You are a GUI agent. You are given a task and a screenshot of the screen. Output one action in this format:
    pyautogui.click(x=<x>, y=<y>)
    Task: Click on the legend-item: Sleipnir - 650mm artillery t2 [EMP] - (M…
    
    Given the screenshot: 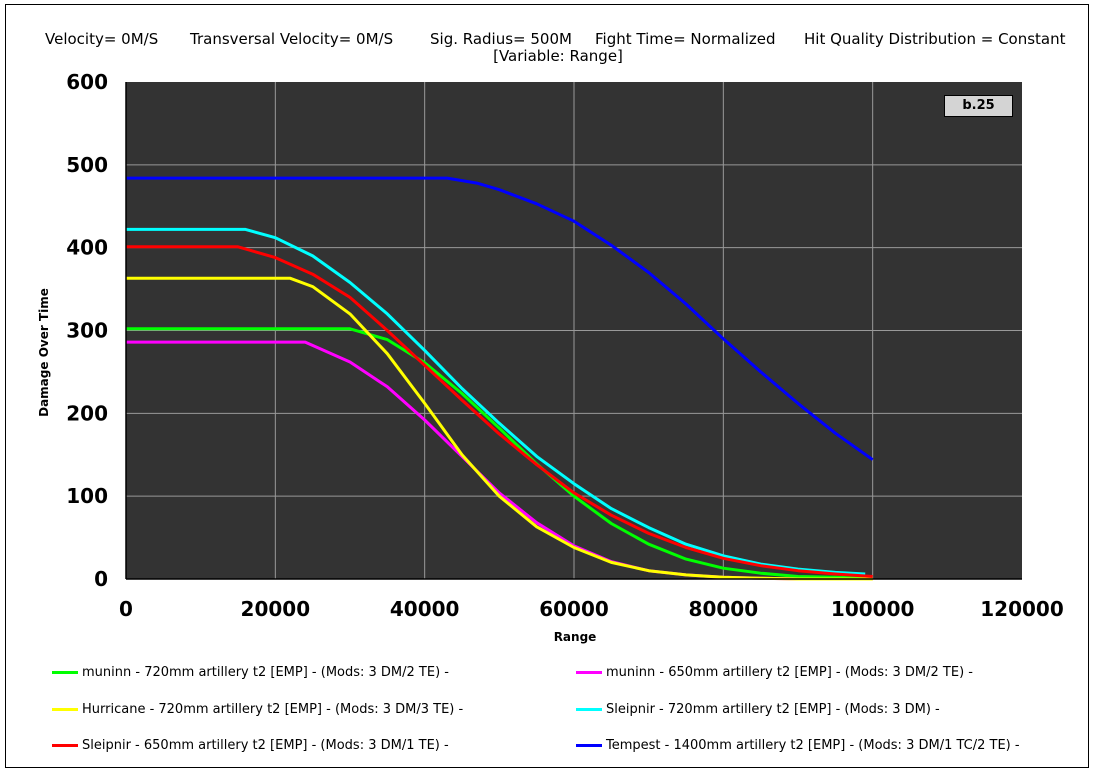 What is the action you would take?
    pyautogui.click(x=250, y=745)
    